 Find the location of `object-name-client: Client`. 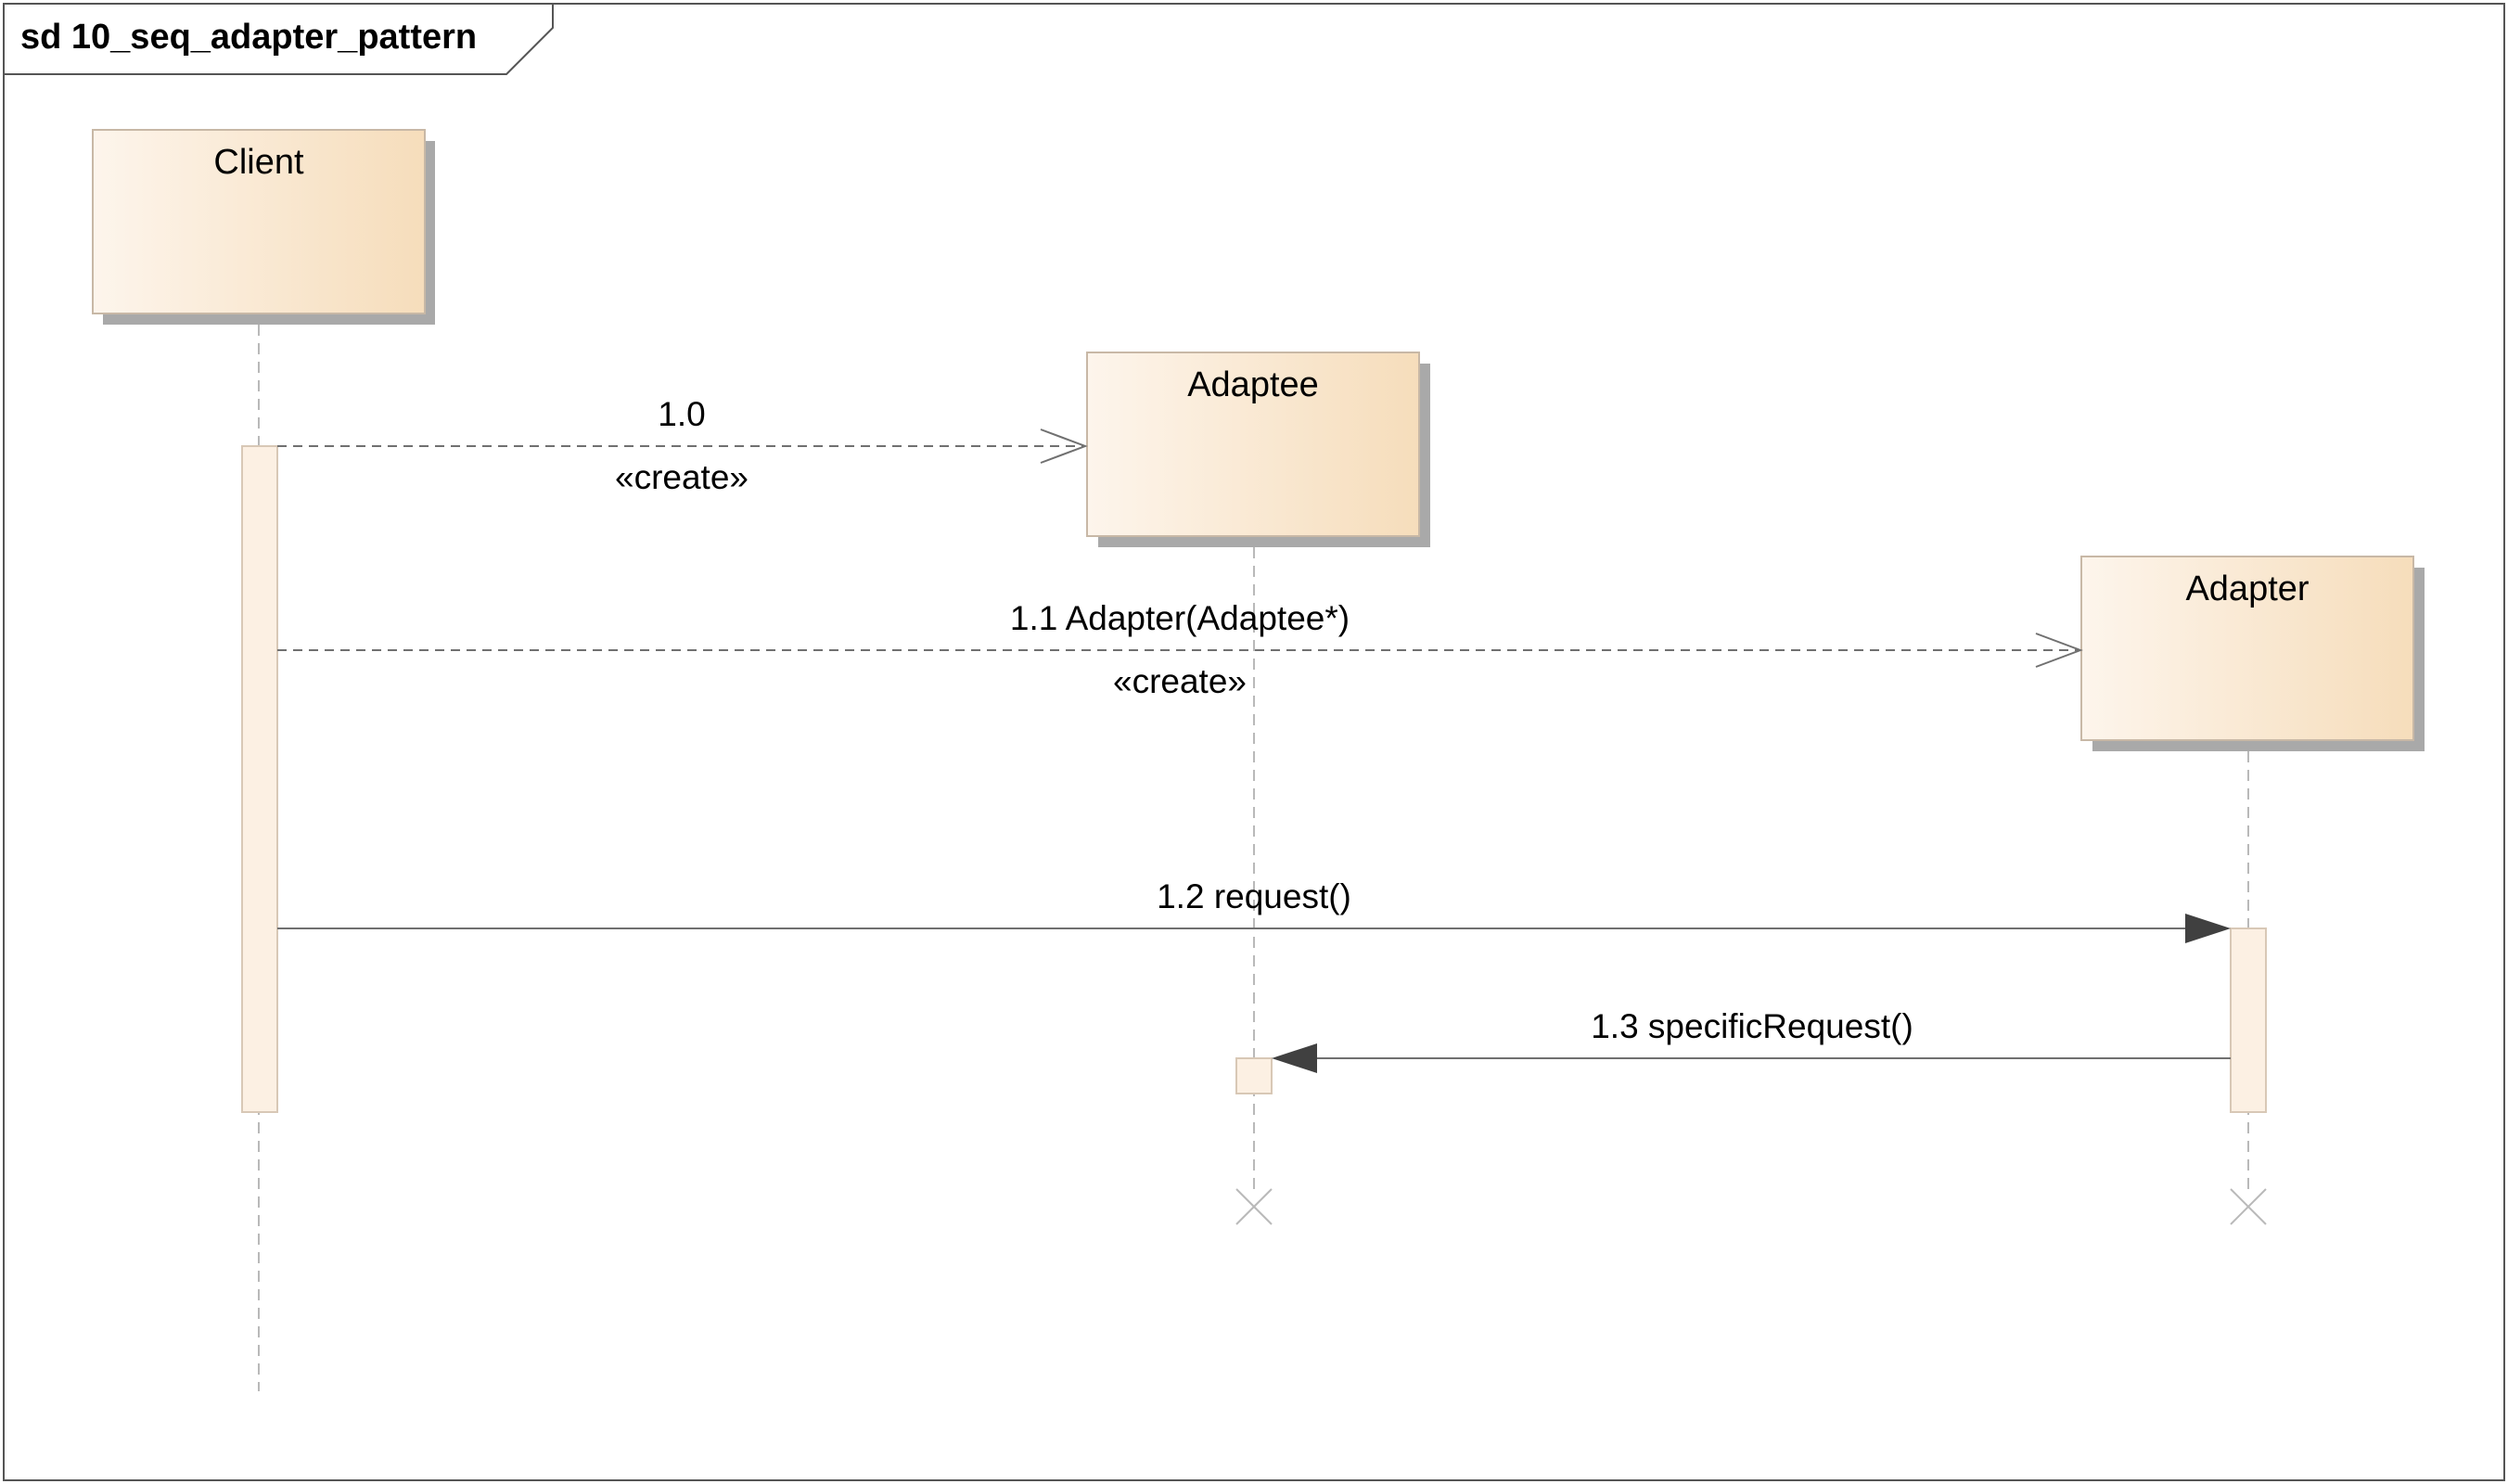

object-name-client: Client is located at coordinates (258, 162).